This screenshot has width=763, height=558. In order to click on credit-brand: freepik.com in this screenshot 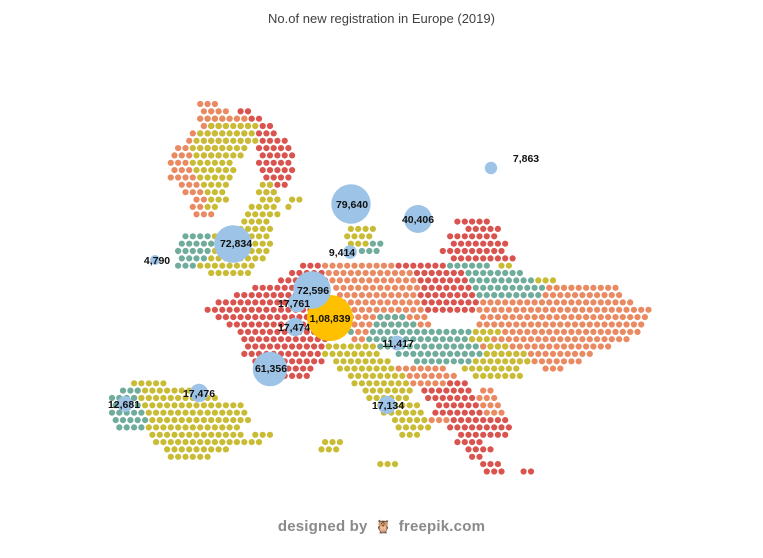, I will do `click(442, 526)`.